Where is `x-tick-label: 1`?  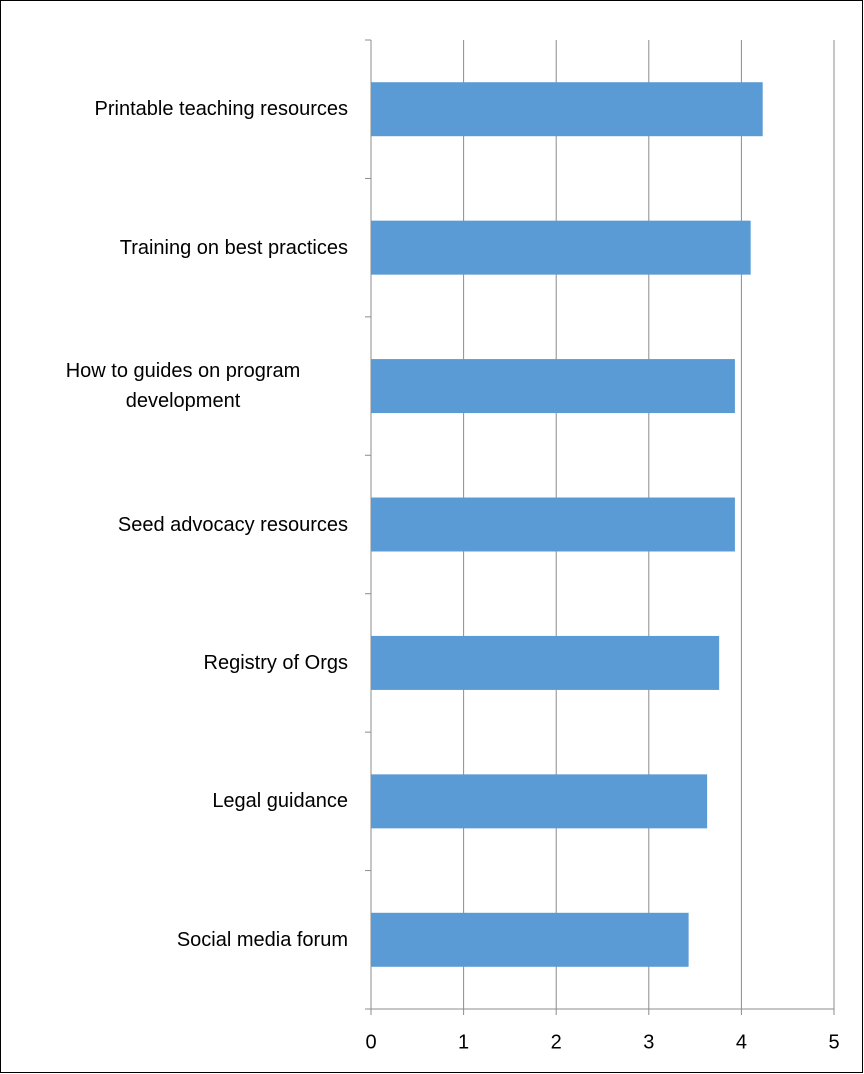
x-tick-label: 1 is located at coordinates (463, 1042).